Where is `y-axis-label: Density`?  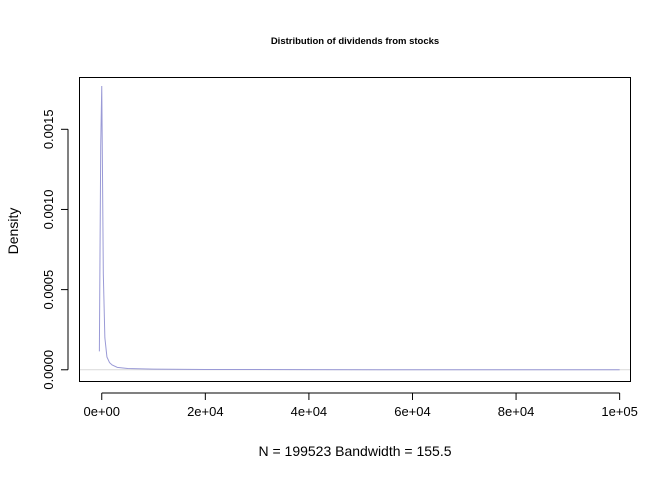 y-axis-label: Density is located at coordinates (13, 231).